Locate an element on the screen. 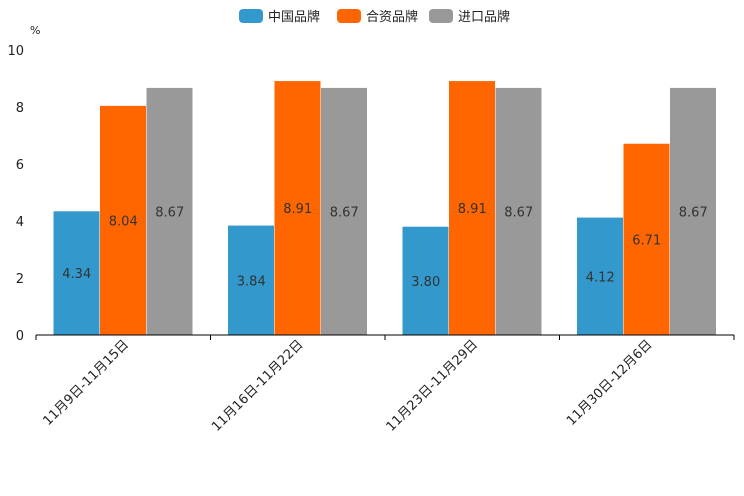  y-tick-label: 6 is located at coordinates (20, 165).